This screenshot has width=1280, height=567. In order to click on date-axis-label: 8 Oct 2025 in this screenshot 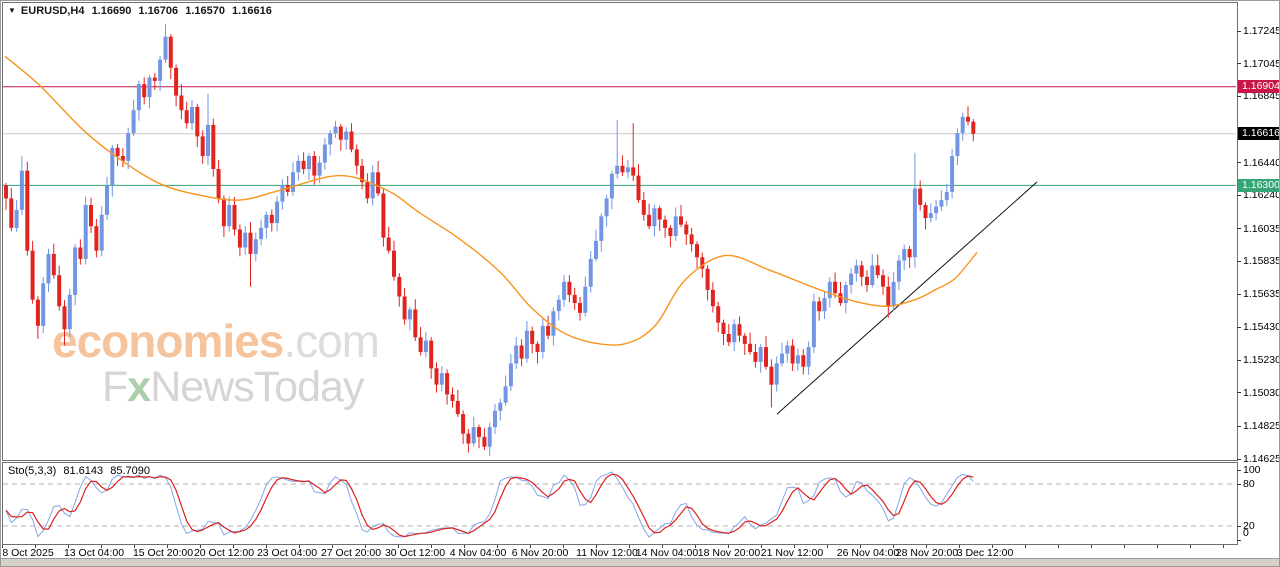, I will do `click(28, 553)`.